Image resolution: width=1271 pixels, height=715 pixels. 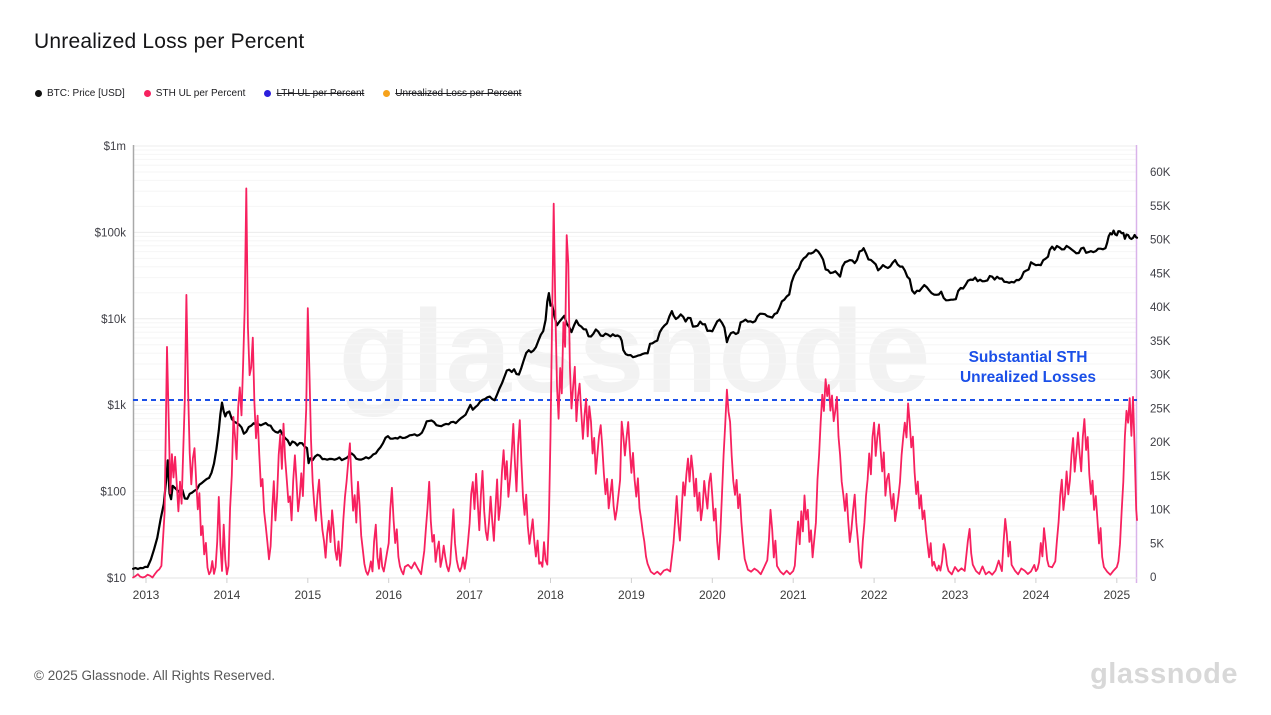 I want to click on y-right-tick-label: 50K, so click(x=1160, y=241).